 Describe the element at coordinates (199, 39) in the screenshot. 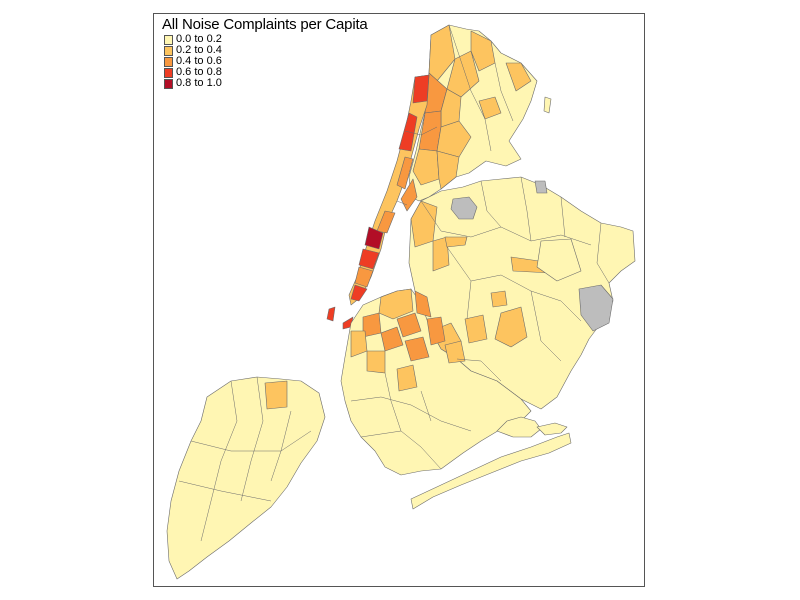

I see `legend-label: 0.0 to 0.2` at that location.